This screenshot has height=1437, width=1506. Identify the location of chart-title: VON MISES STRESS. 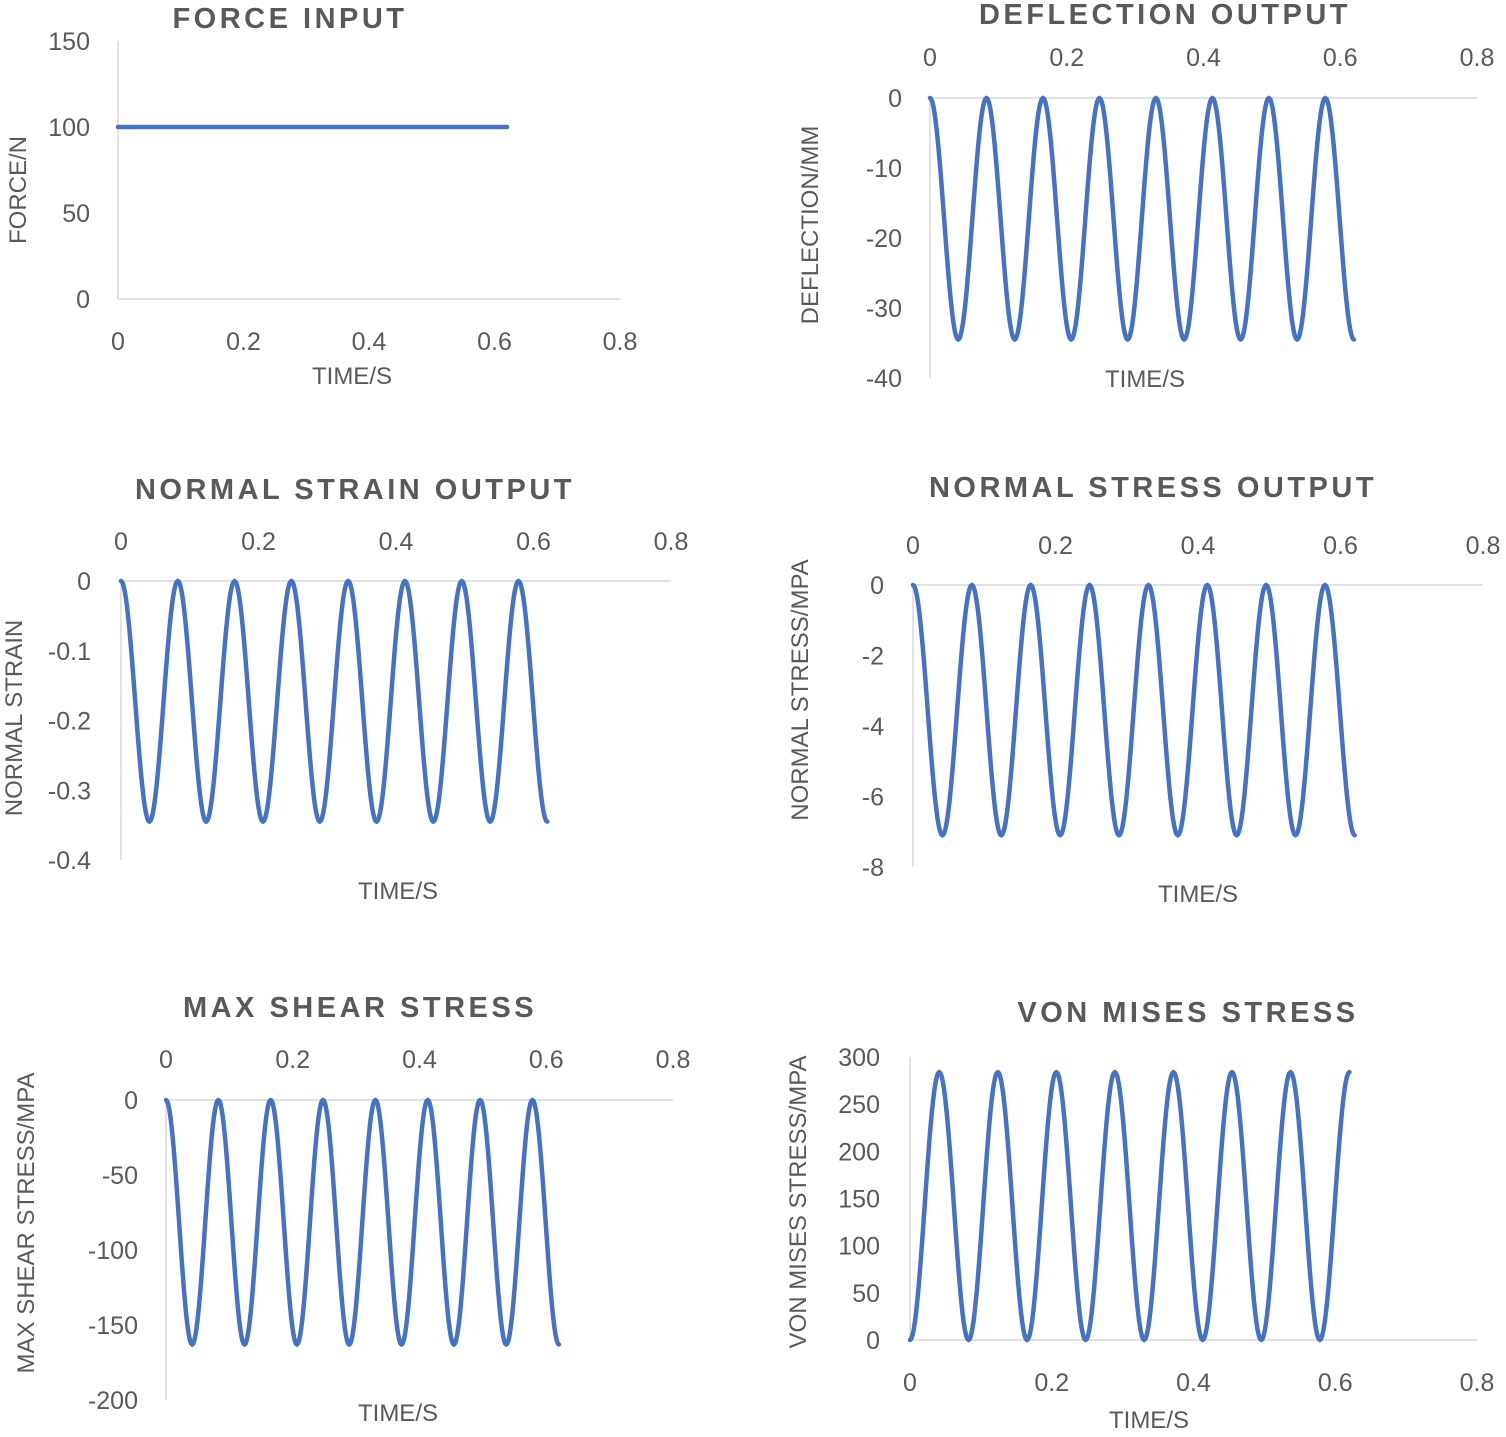
(1187, 1013).